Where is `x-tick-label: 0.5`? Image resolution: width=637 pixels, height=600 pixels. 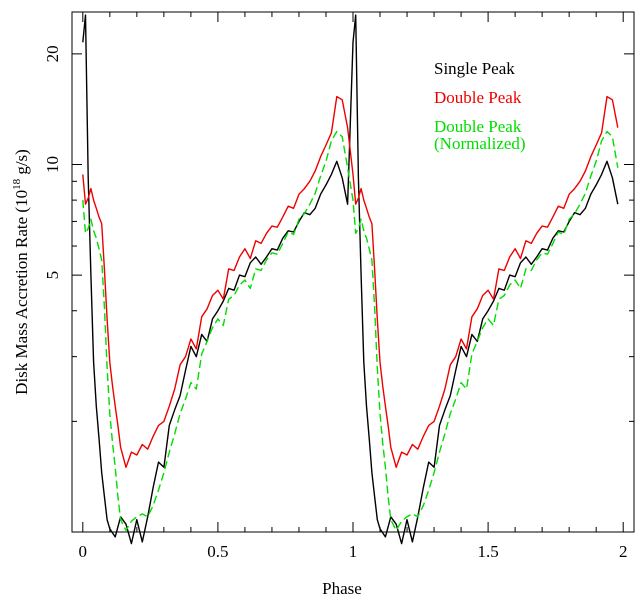 x-tick-label: 0.5 is located at coordinates (217, 551).